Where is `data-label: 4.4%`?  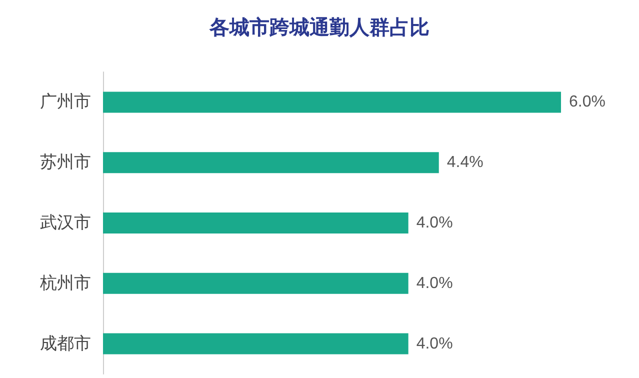
data-label: 4.4% is located at coordinates (465, 163).